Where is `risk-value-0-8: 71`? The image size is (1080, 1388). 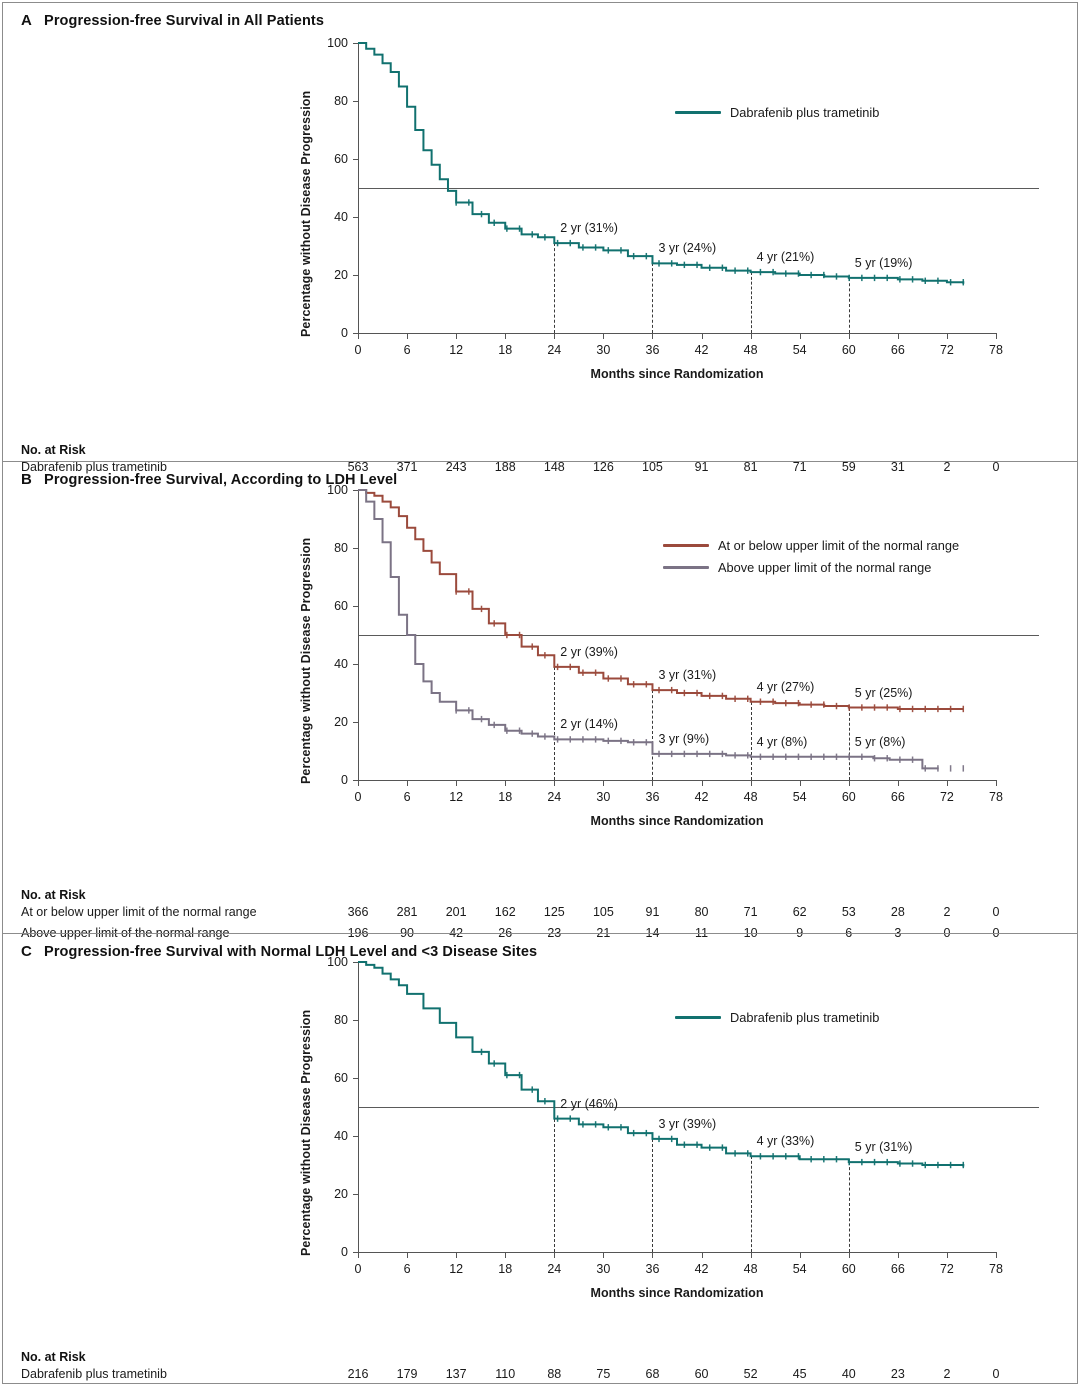 risk-value-0-8: 71 is located at coordinates (750, 912).